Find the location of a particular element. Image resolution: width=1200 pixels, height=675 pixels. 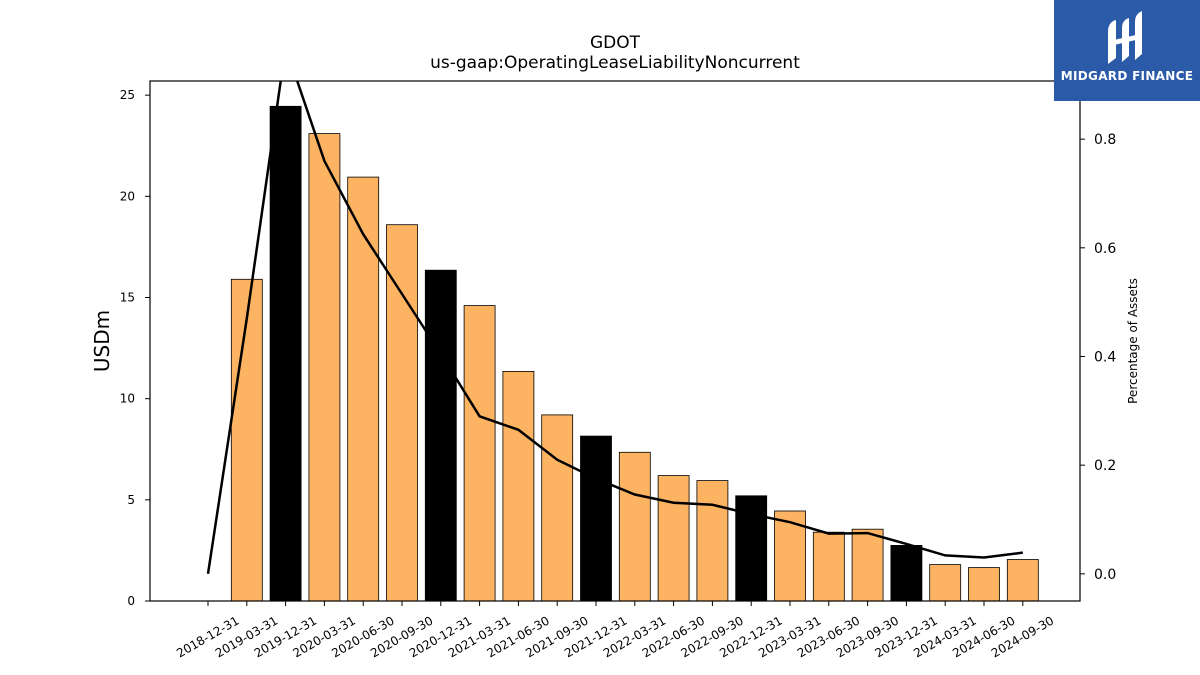

midgard-finance-logo: MIDGARD FINANCE is located at coordinates (1127, 50).